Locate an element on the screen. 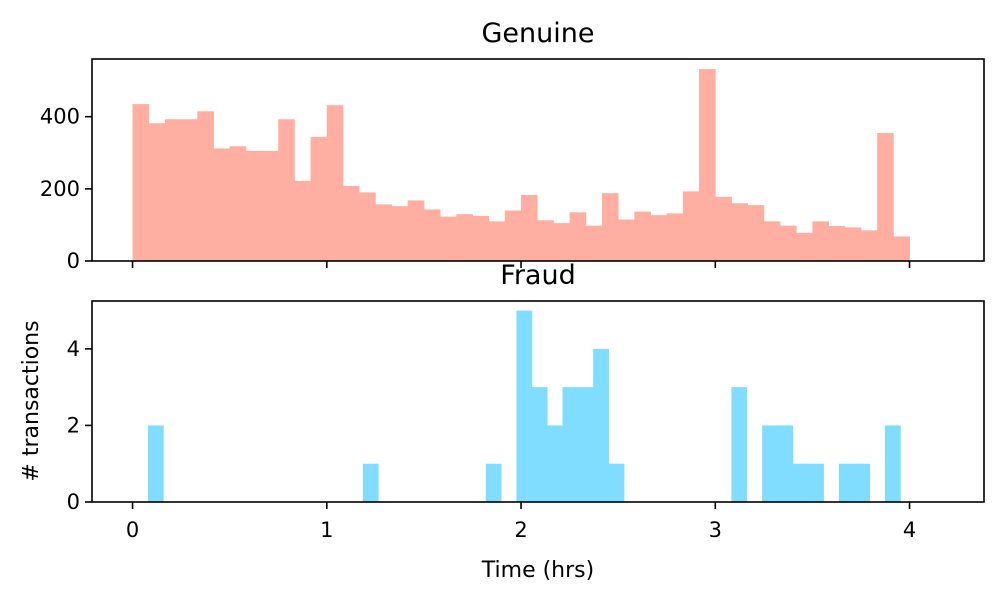 The width and height of the screenshot is (1003, 603). fraud-y-axis: 0 2 4 is located at coordinates (79, 425).